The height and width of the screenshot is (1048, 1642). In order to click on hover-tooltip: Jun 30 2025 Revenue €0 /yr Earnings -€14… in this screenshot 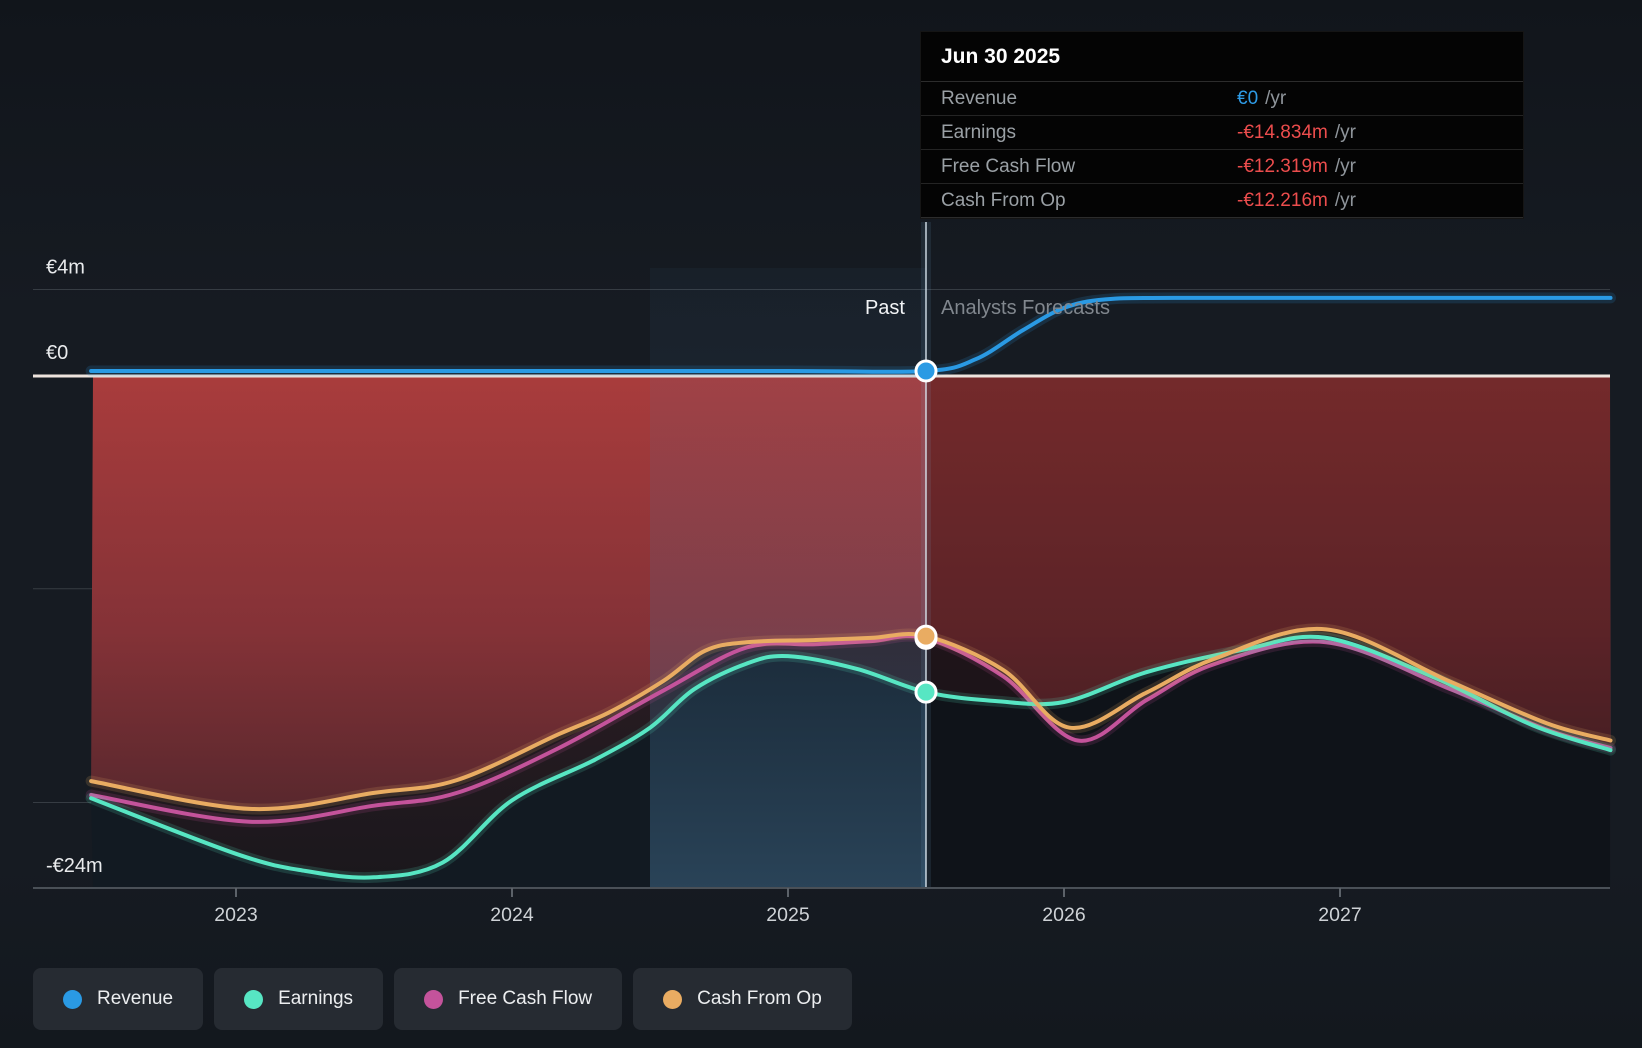, I will do `click(1222, 125)`.